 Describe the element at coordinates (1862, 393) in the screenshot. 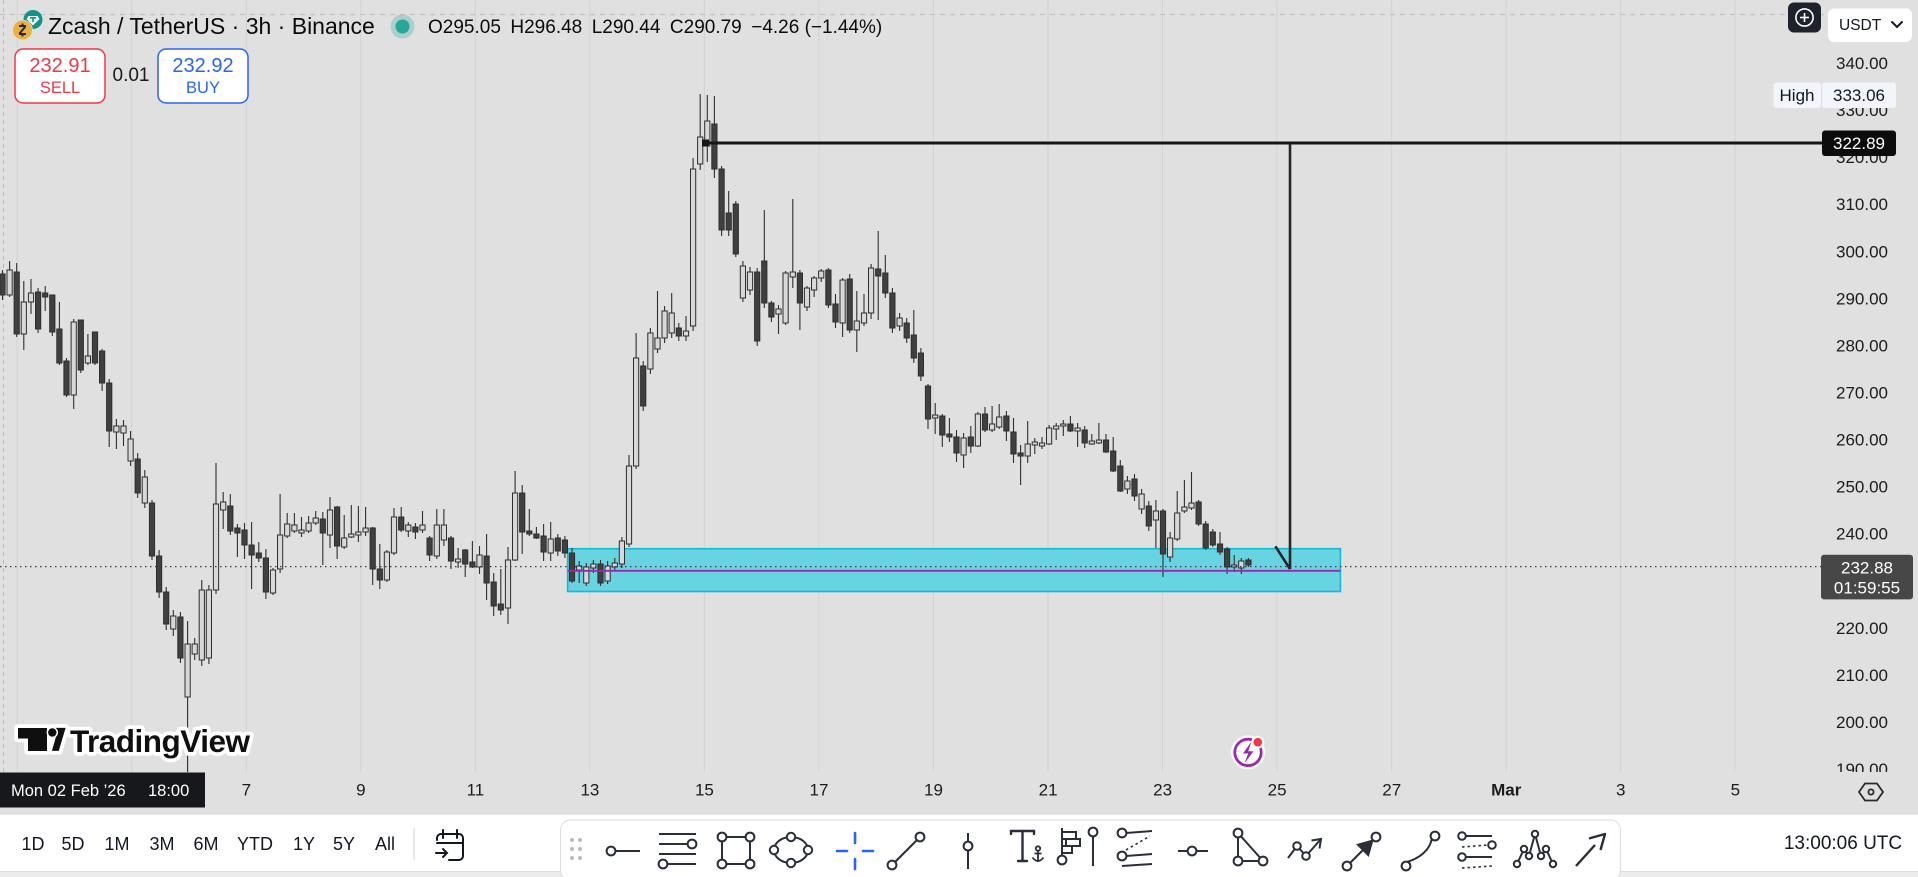

I see `svg-text: 270.00` at that location.